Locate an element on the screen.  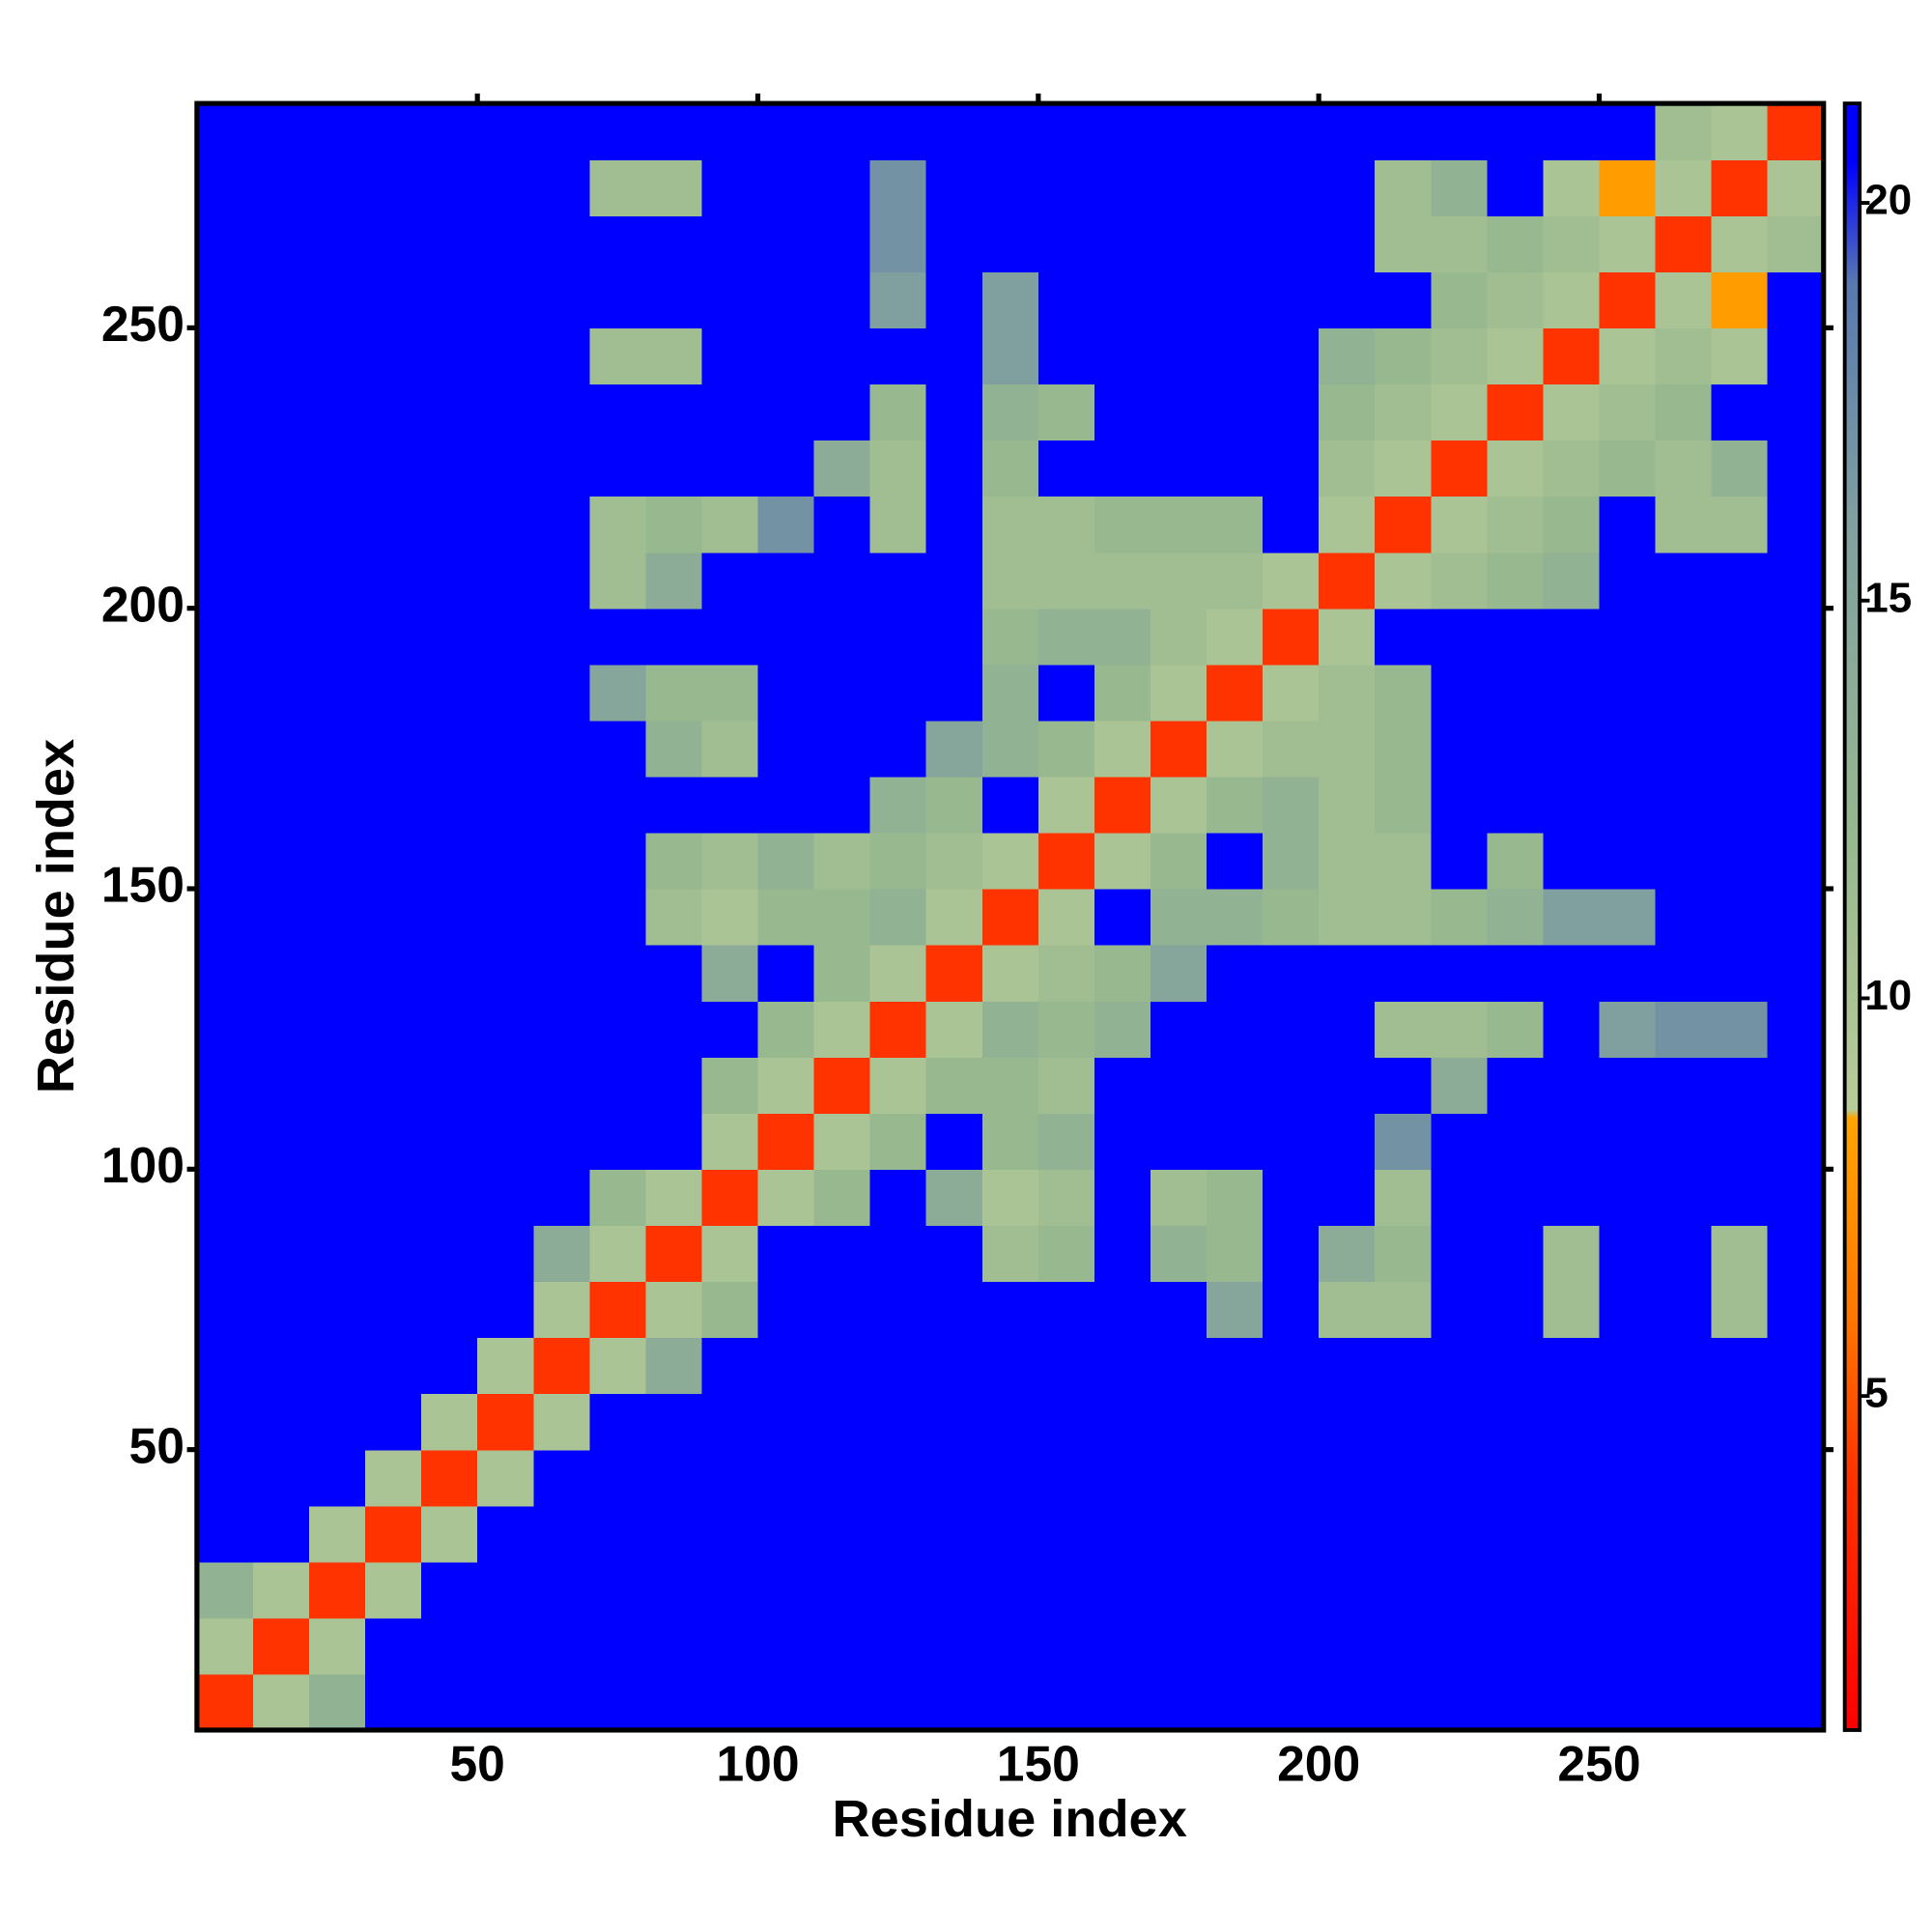
x-tick-label: 150 is located at coordinates (1038, 1763).